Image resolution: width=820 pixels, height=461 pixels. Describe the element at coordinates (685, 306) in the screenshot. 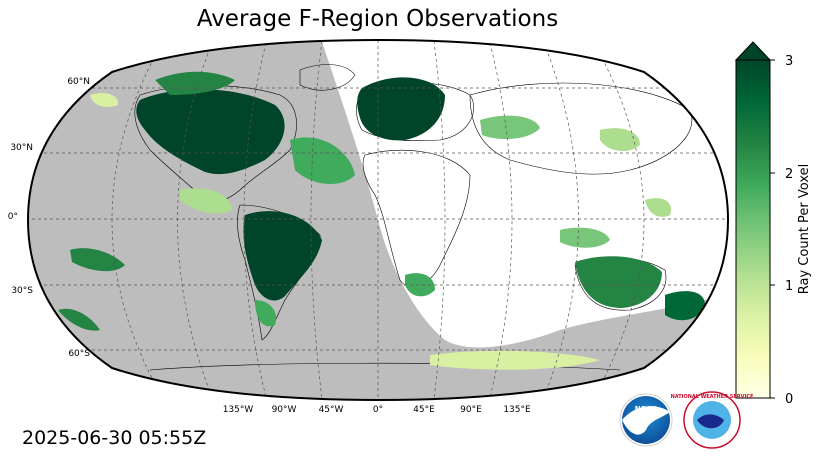

I see `obs-new-zealand` at that location.